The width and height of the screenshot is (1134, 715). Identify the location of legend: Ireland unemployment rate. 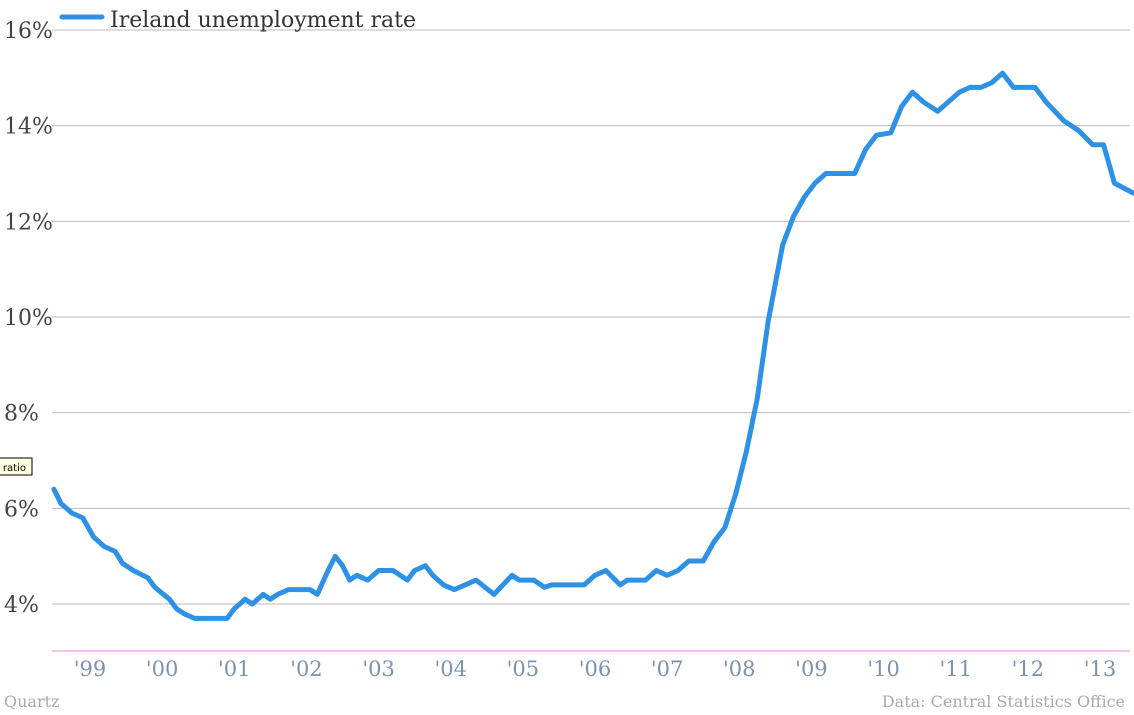
(237, 20).